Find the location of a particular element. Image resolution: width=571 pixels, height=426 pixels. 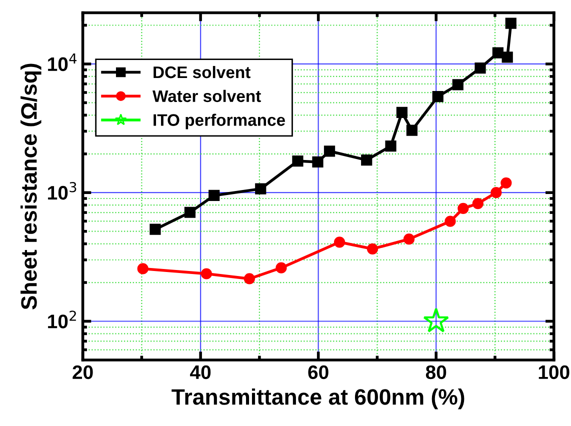

legend-label: ITO performance is located at coordinates (220, 122).